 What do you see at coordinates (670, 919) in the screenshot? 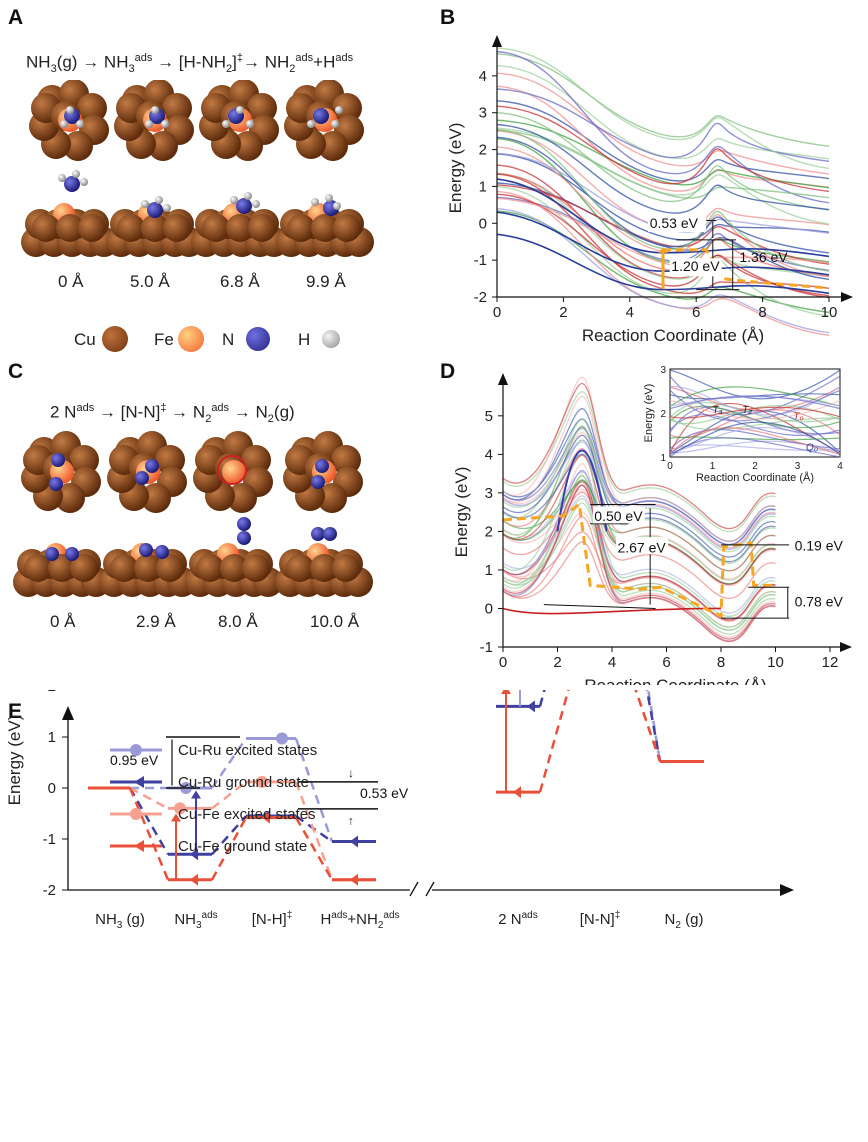
I see `x-category-part: N` at bounding box center [670, 919].